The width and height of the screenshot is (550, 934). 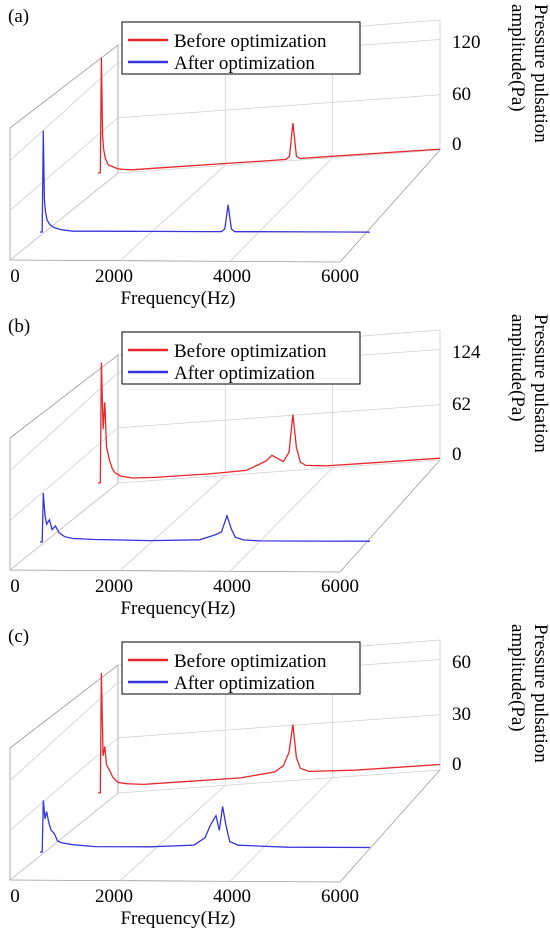 I want to click on z-tick-label: 30, so click(x=461, y=714).